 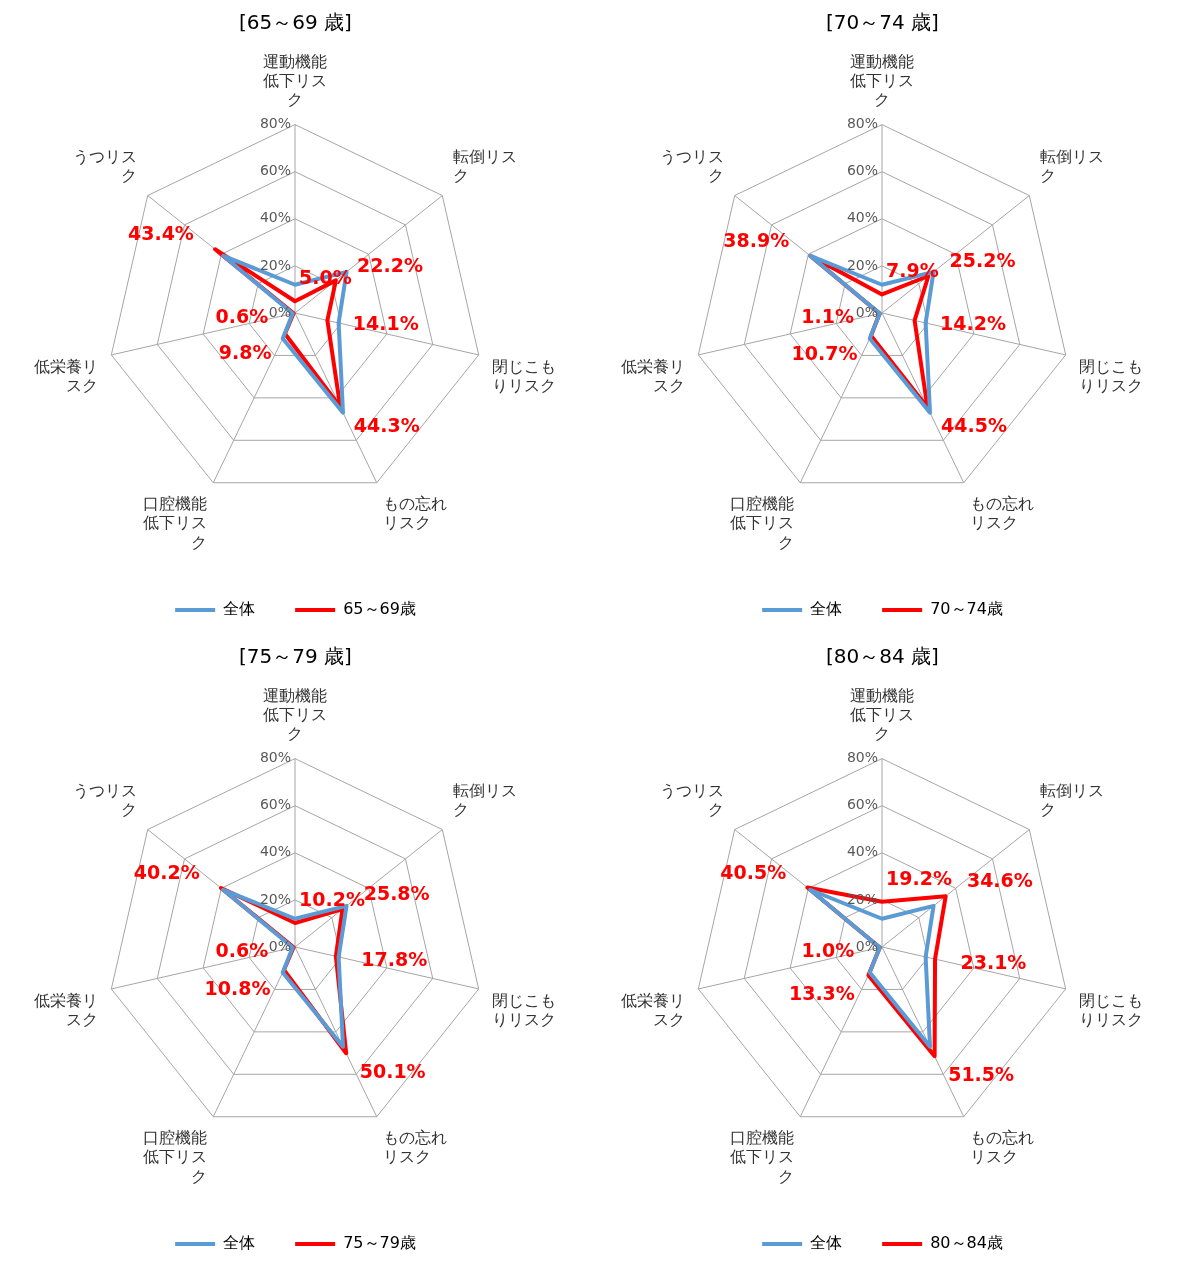 I want to click on data-label: 19.2%, so click(x=919, y=877).